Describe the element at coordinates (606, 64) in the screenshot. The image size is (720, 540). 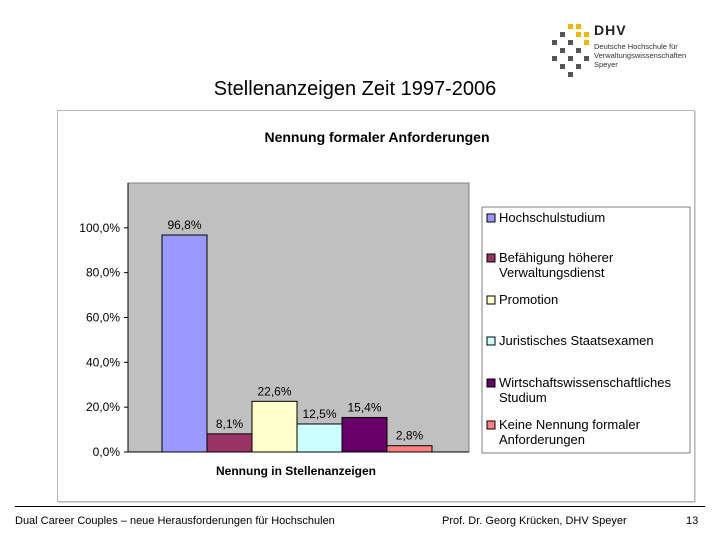
I see `logo-line-3: Speyer` at that location.